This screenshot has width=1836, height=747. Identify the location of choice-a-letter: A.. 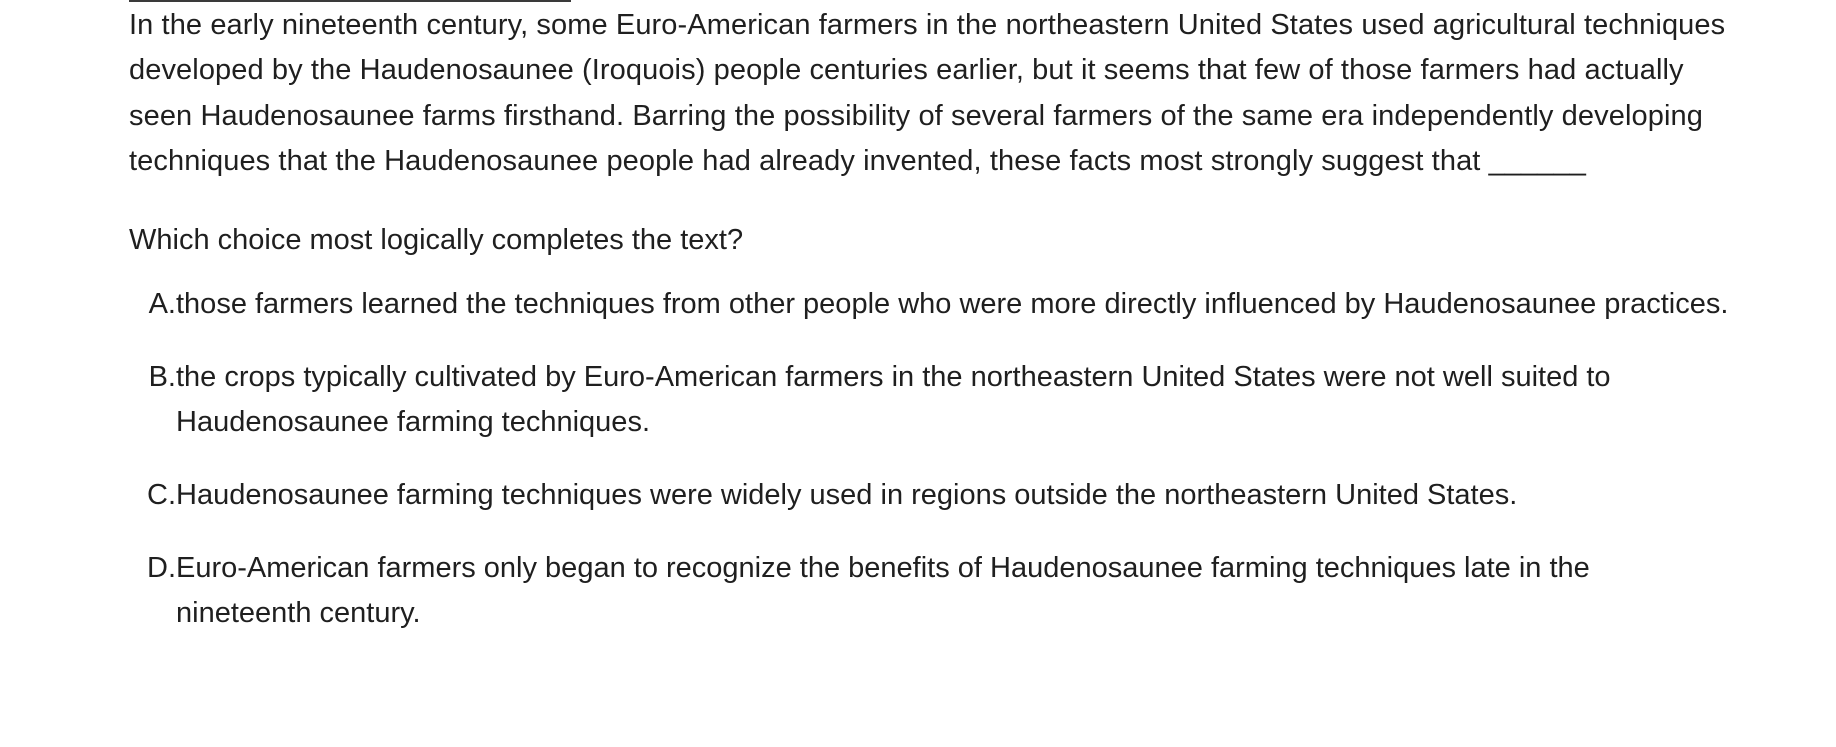
(162, 304).